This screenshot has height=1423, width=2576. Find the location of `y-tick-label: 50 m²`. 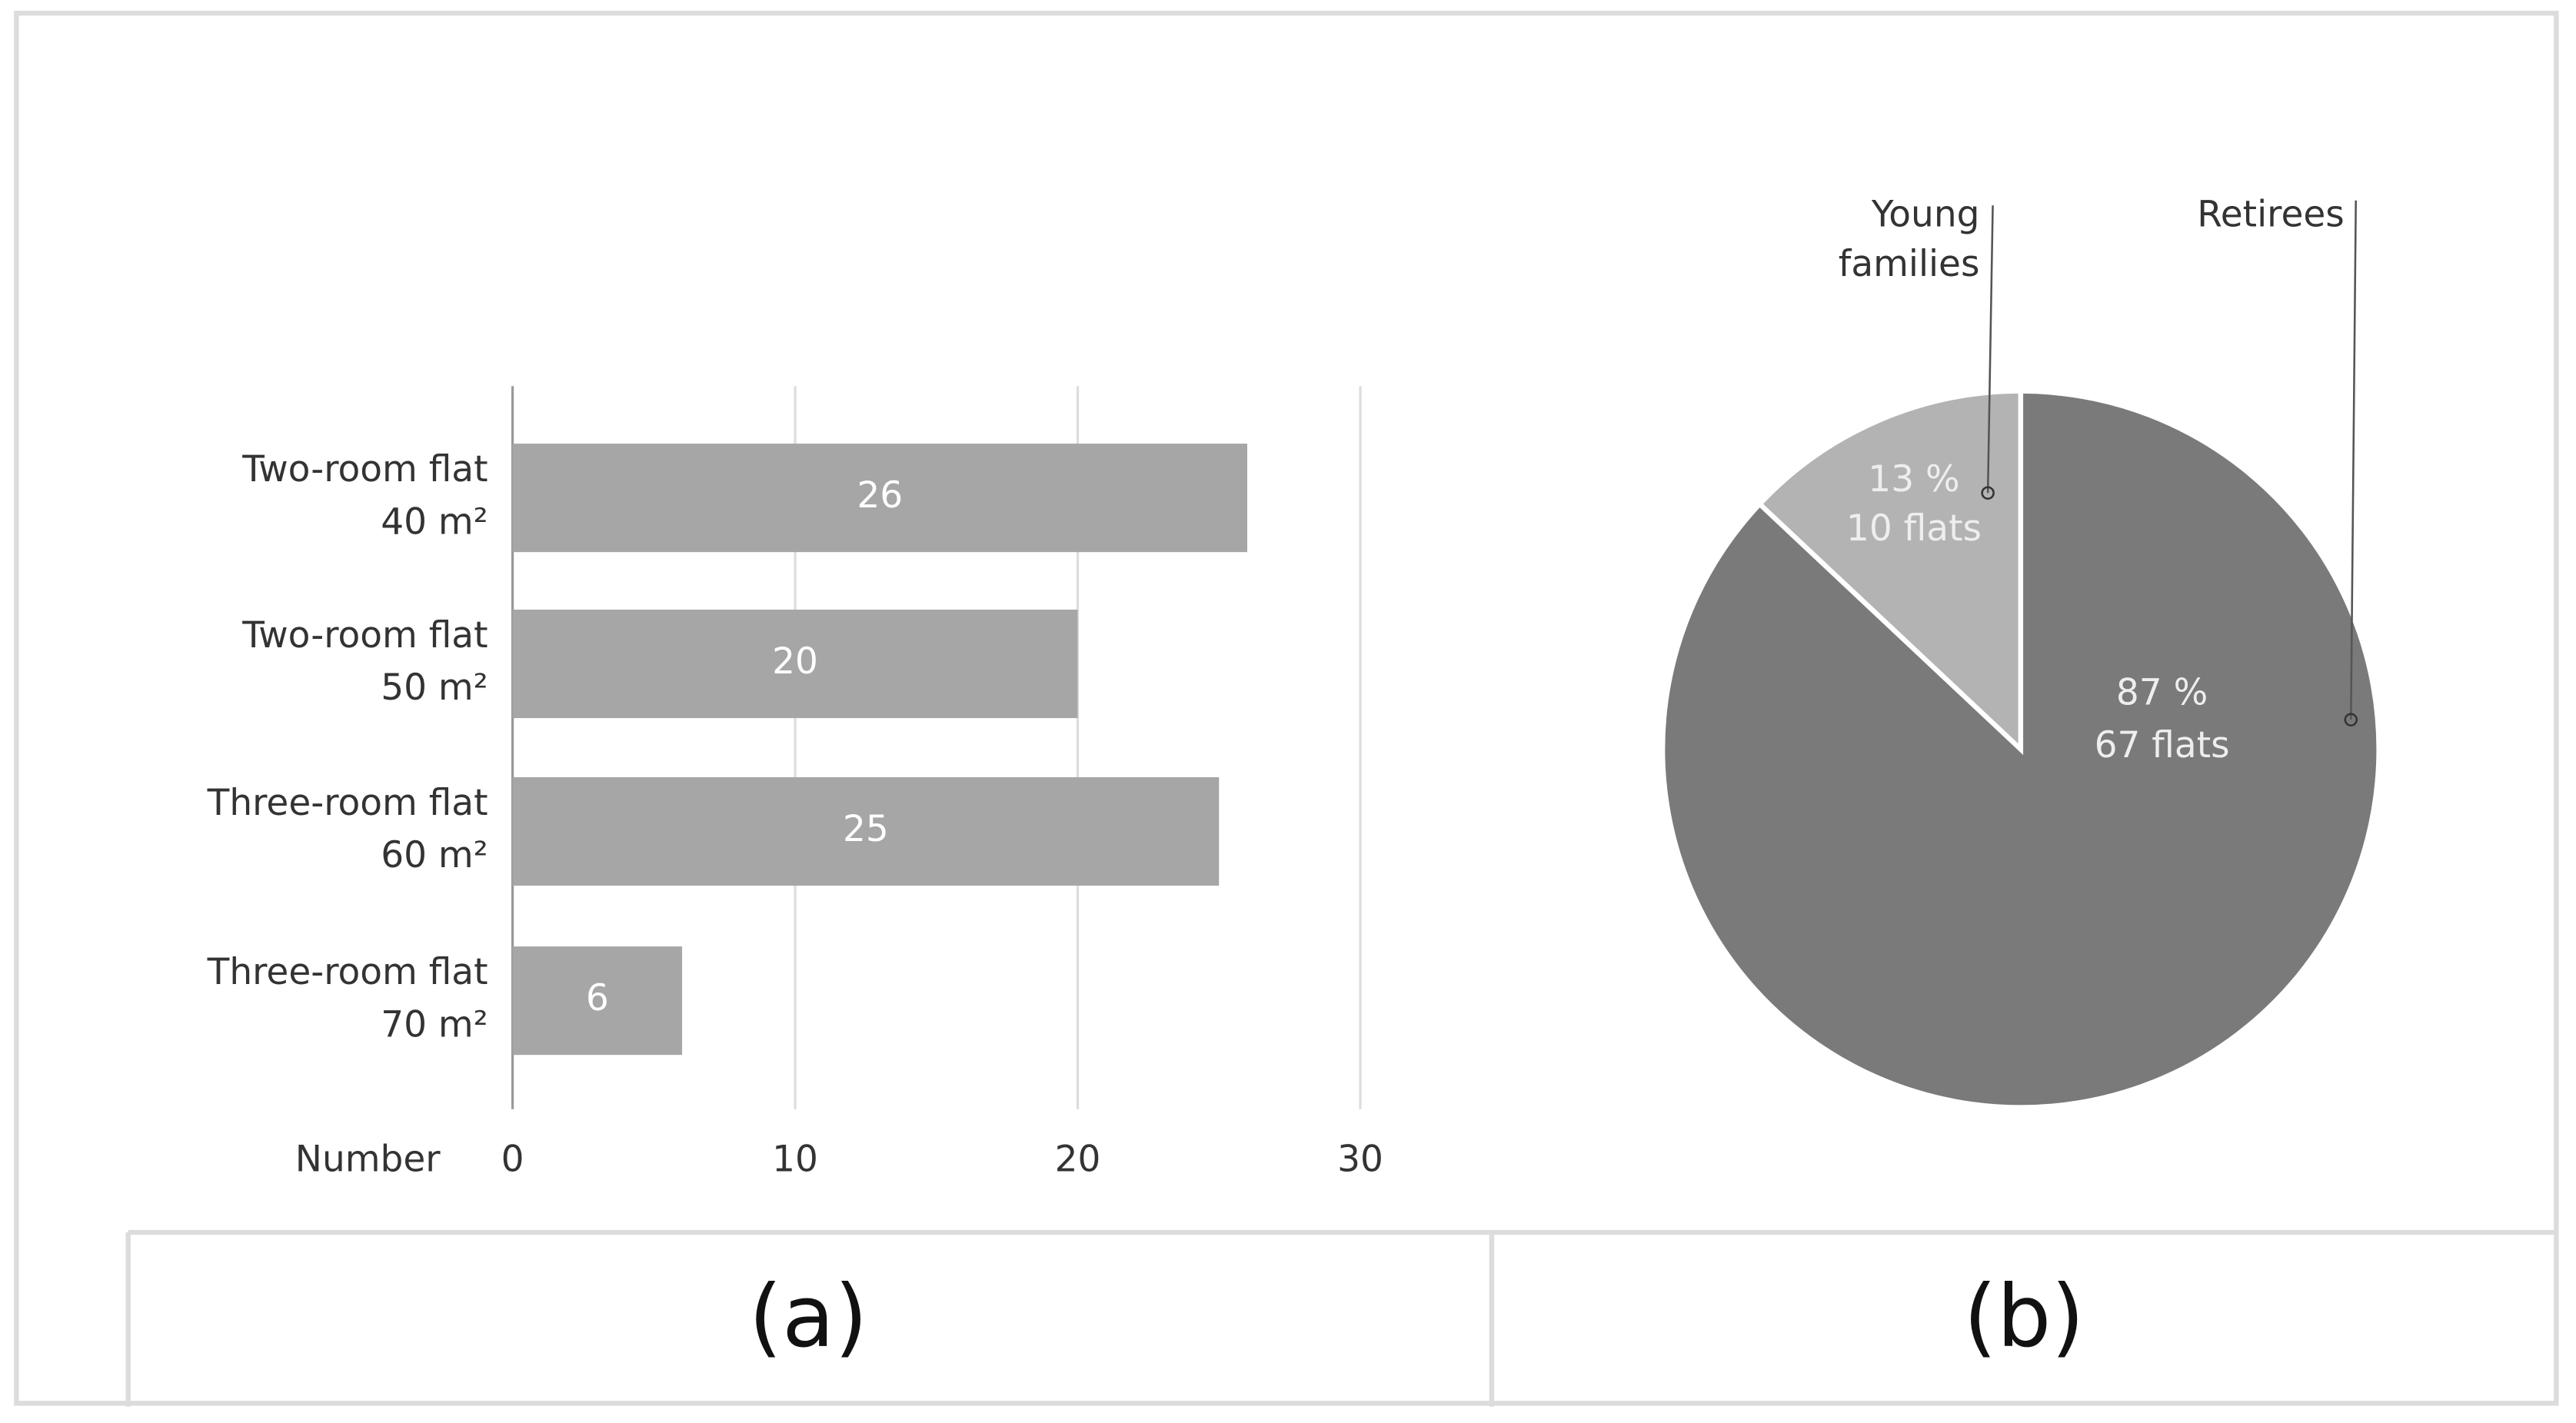

y-tick-label: 50 m² is located at coordinates (434, 688).